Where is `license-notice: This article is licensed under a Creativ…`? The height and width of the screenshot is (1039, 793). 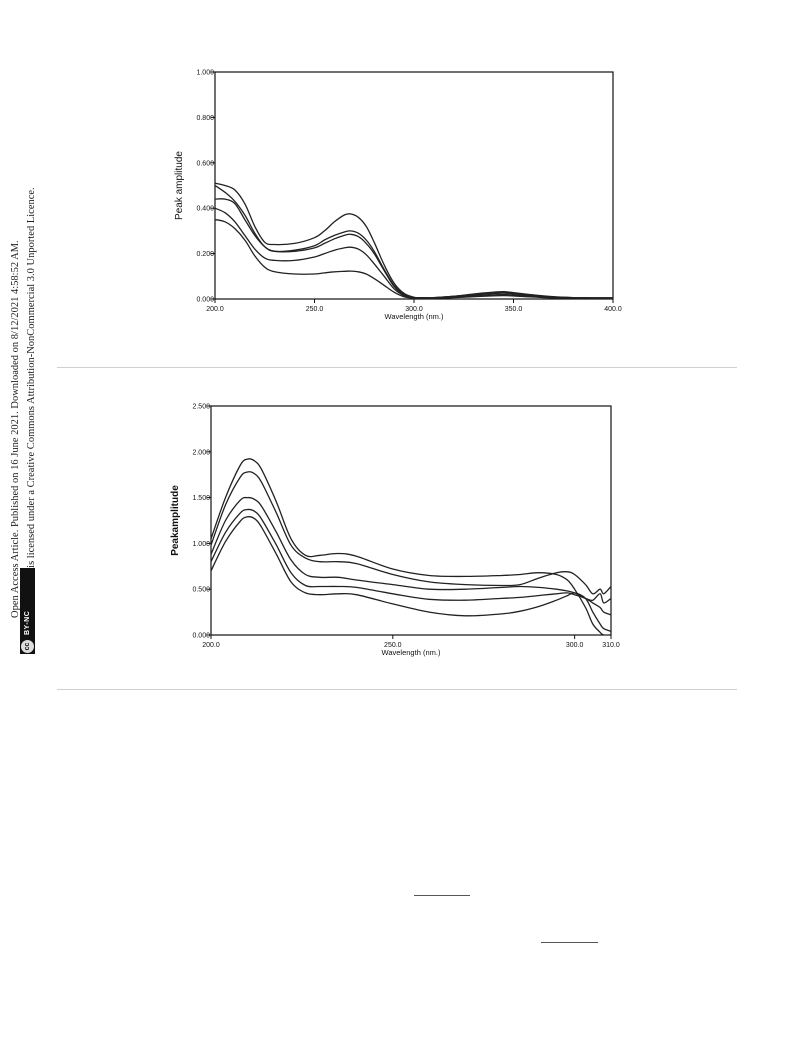 license-notice: This article is licensed under a Creativ… is located at coordinates (31, 402).